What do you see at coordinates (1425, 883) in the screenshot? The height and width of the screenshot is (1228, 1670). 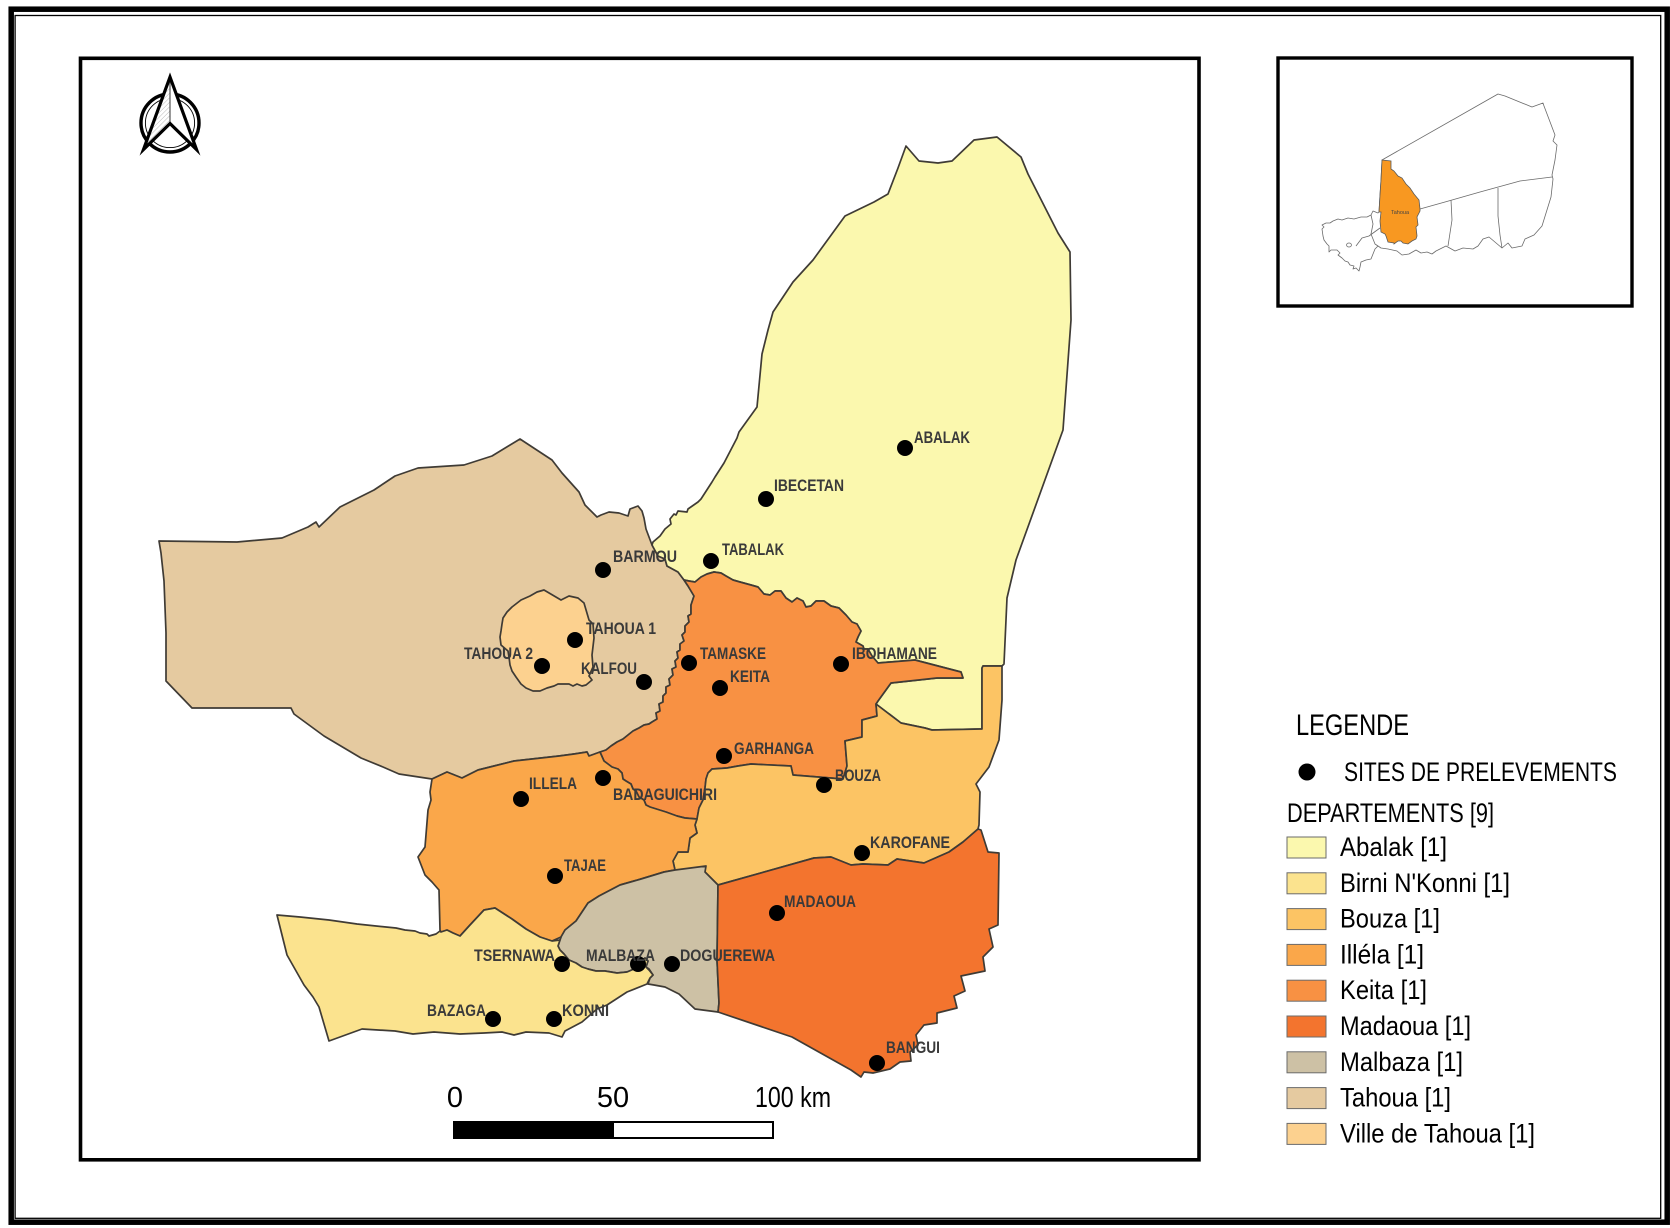 I see `svg-text: Birni N'Konni [1]` at bounding box center [1425, 883].